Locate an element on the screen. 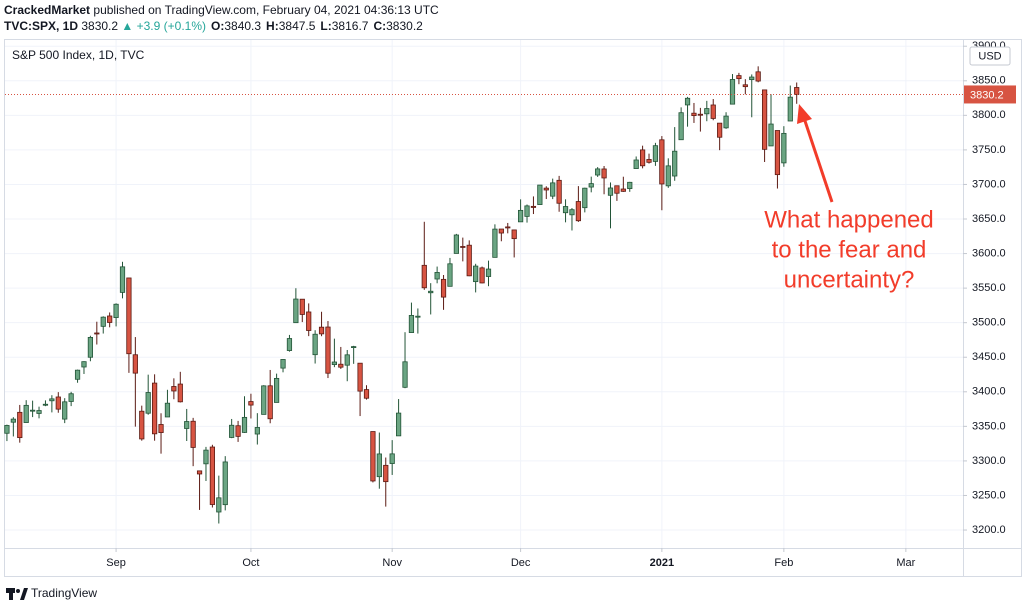 The height and width of the screenshot is (609, 1026). brand: TradingView is located at coordinates (64, 593).